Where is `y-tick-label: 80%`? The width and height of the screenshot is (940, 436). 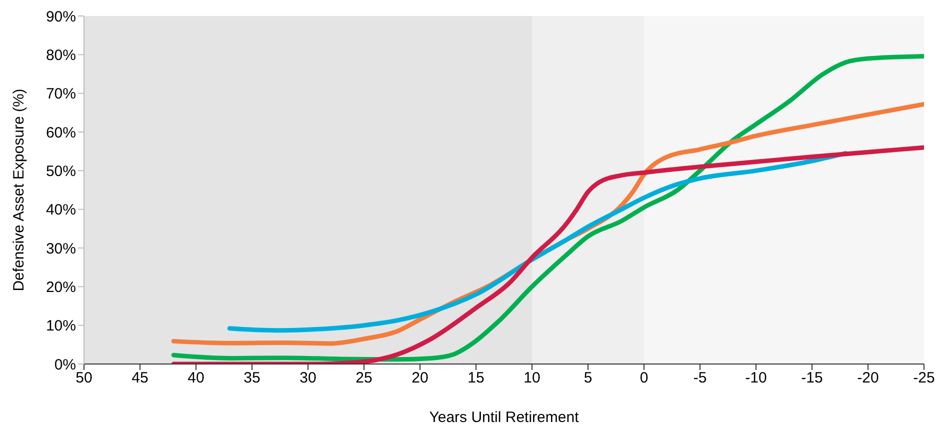
y-tick-label: 80% is located at coordinates (61, 55).